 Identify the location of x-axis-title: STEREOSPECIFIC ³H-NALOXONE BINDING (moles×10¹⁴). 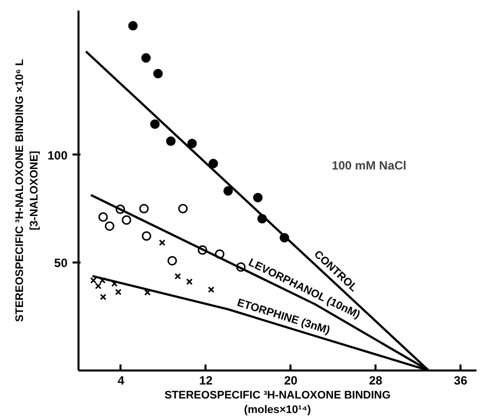
(277, 403).